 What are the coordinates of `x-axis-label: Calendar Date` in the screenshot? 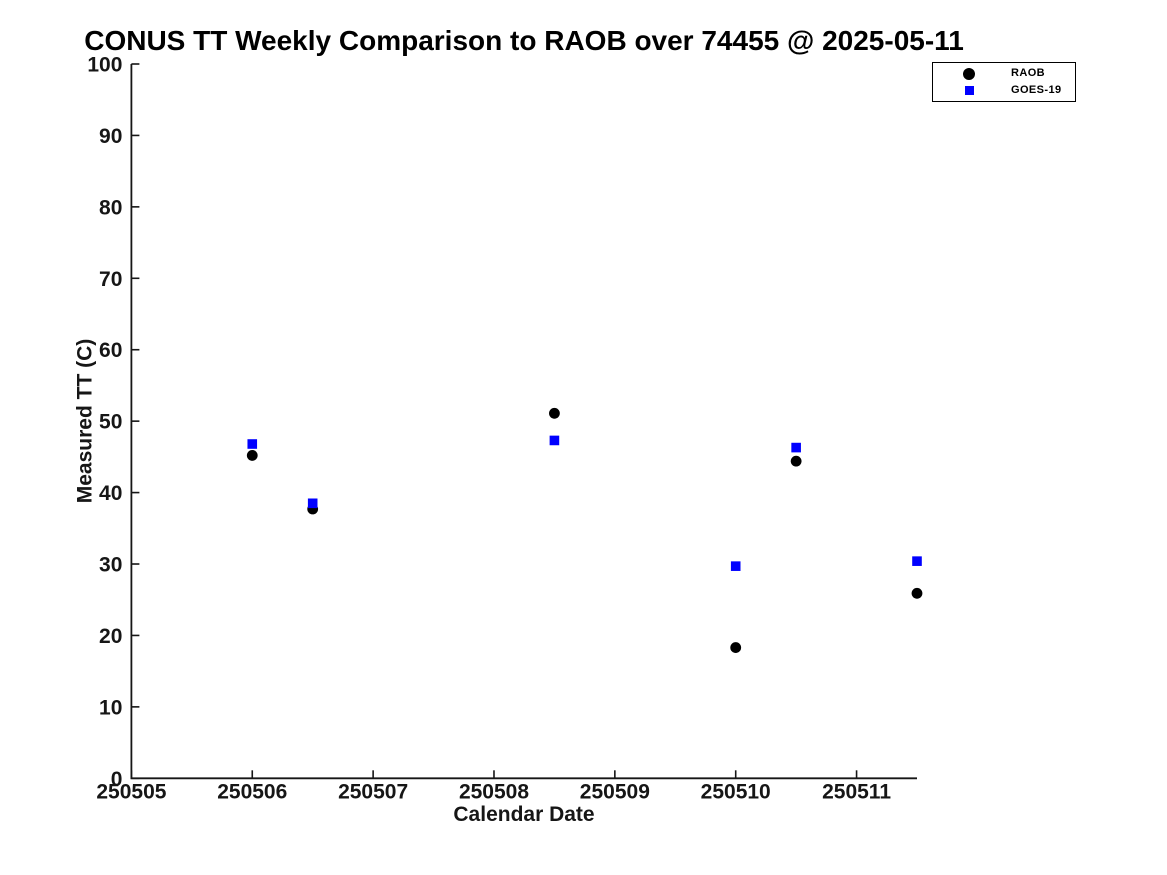 It's located at (524, 814).